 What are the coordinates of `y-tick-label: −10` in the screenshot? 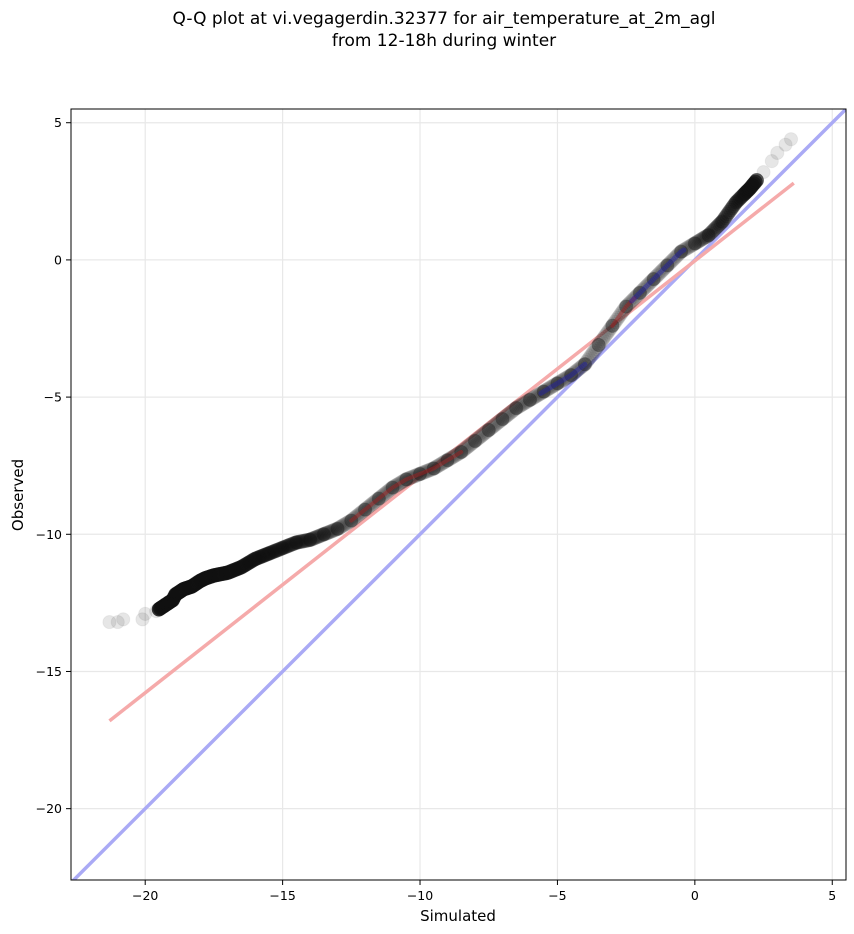 It's located at (49, 534).